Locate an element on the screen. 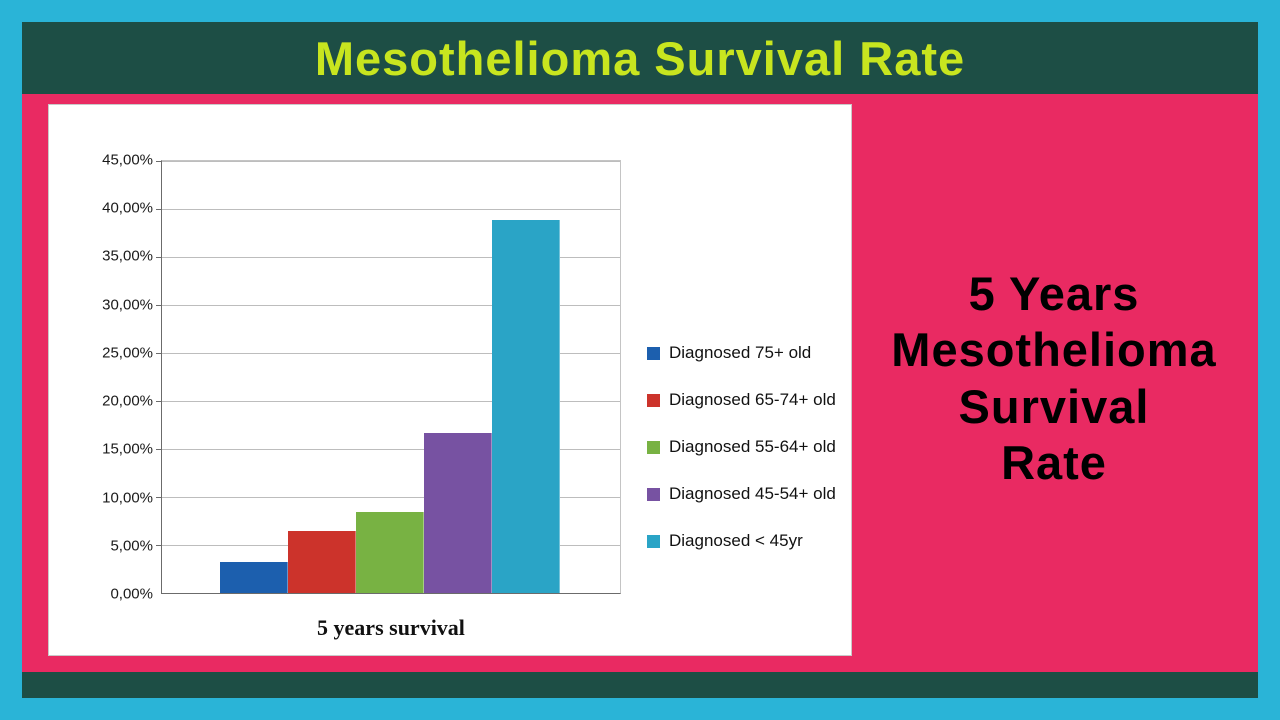  legend-item: Diagnosed 65-74+ old is located at coordinates (741, 400).